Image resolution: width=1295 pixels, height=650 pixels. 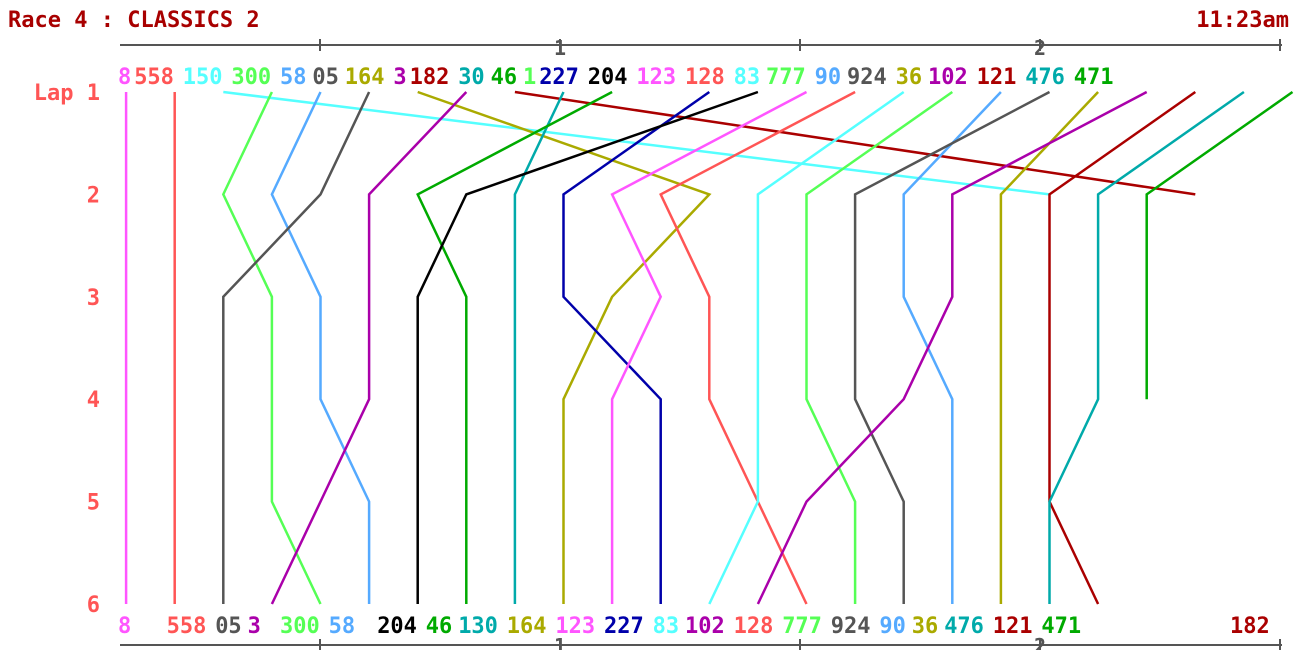 I want to click on start-order-label: 123, so click(x=656, y=77).